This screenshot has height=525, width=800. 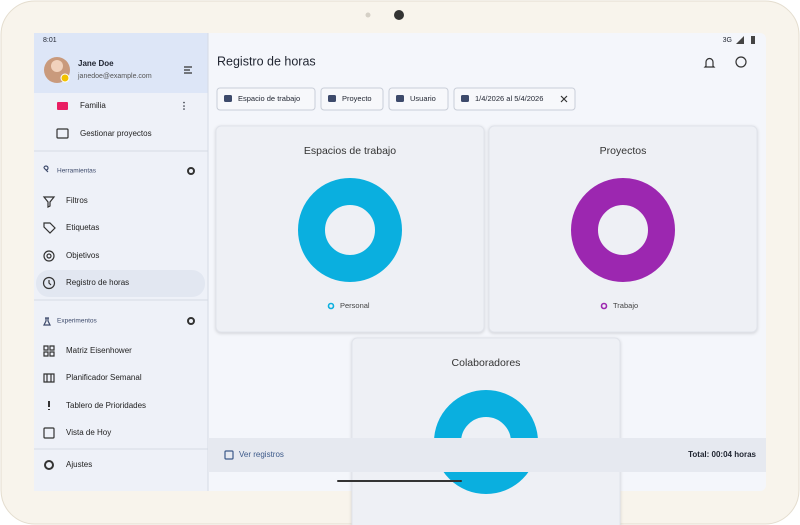 I want to click on today-icon, so click(x=49, y=433).